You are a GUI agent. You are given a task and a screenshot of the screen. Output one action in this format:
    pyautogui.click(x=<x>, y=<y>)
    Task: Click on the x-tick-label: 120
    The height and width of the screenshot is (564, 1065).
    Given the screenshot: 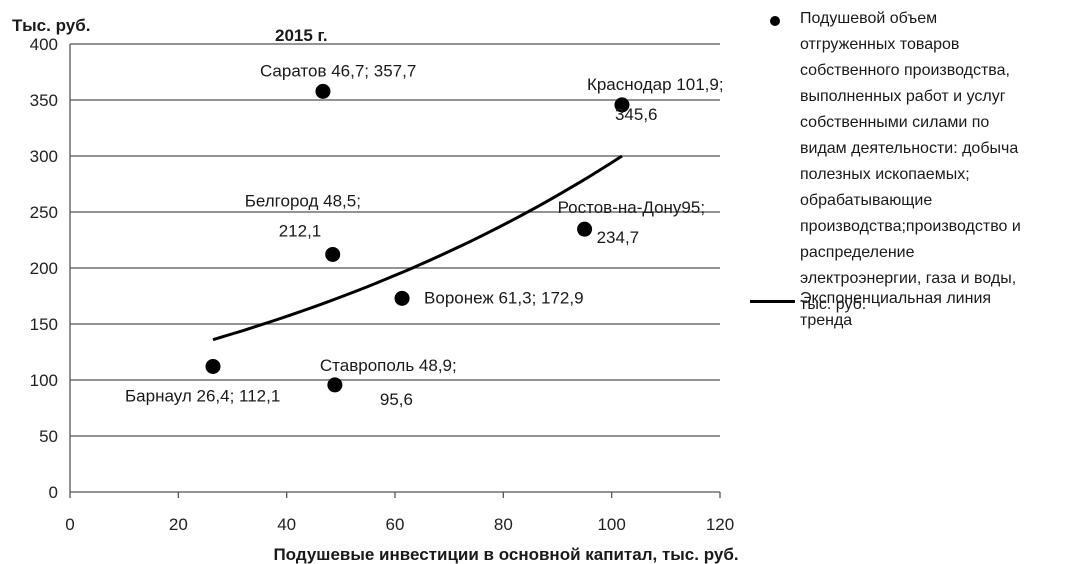 What is the action you would take?
    pyautogui.click(x=720, y=524)
    